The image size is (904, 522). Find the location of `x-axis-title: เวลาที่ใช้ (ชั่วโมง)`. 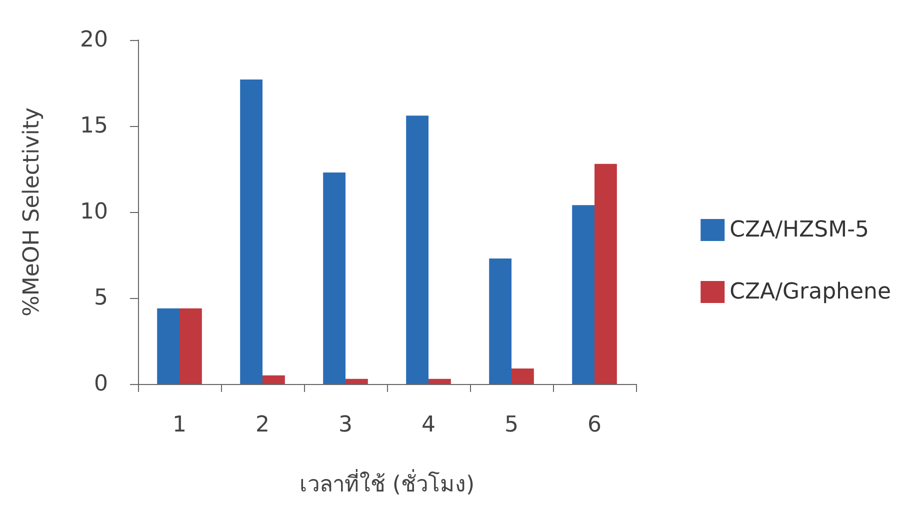

x-axis-title: เวลาที่ใช้ (ชั่วโมง) is located at coordinates (387, 483).